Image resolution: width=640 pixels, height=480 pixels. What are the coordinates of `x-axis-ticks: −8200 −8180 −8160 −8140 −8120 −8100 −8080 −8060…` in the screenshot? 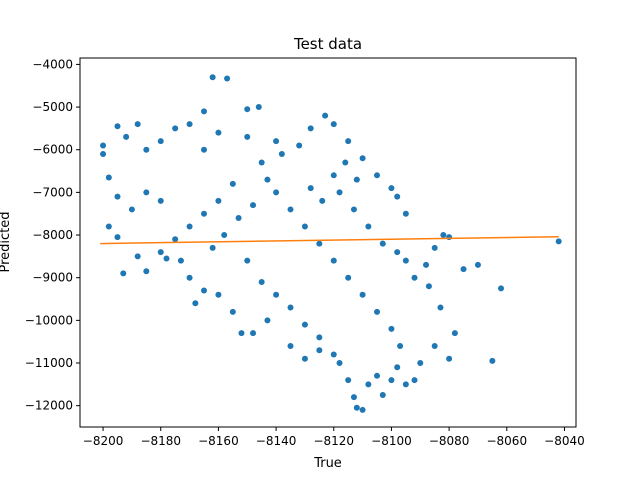 It's located at (334, 437).